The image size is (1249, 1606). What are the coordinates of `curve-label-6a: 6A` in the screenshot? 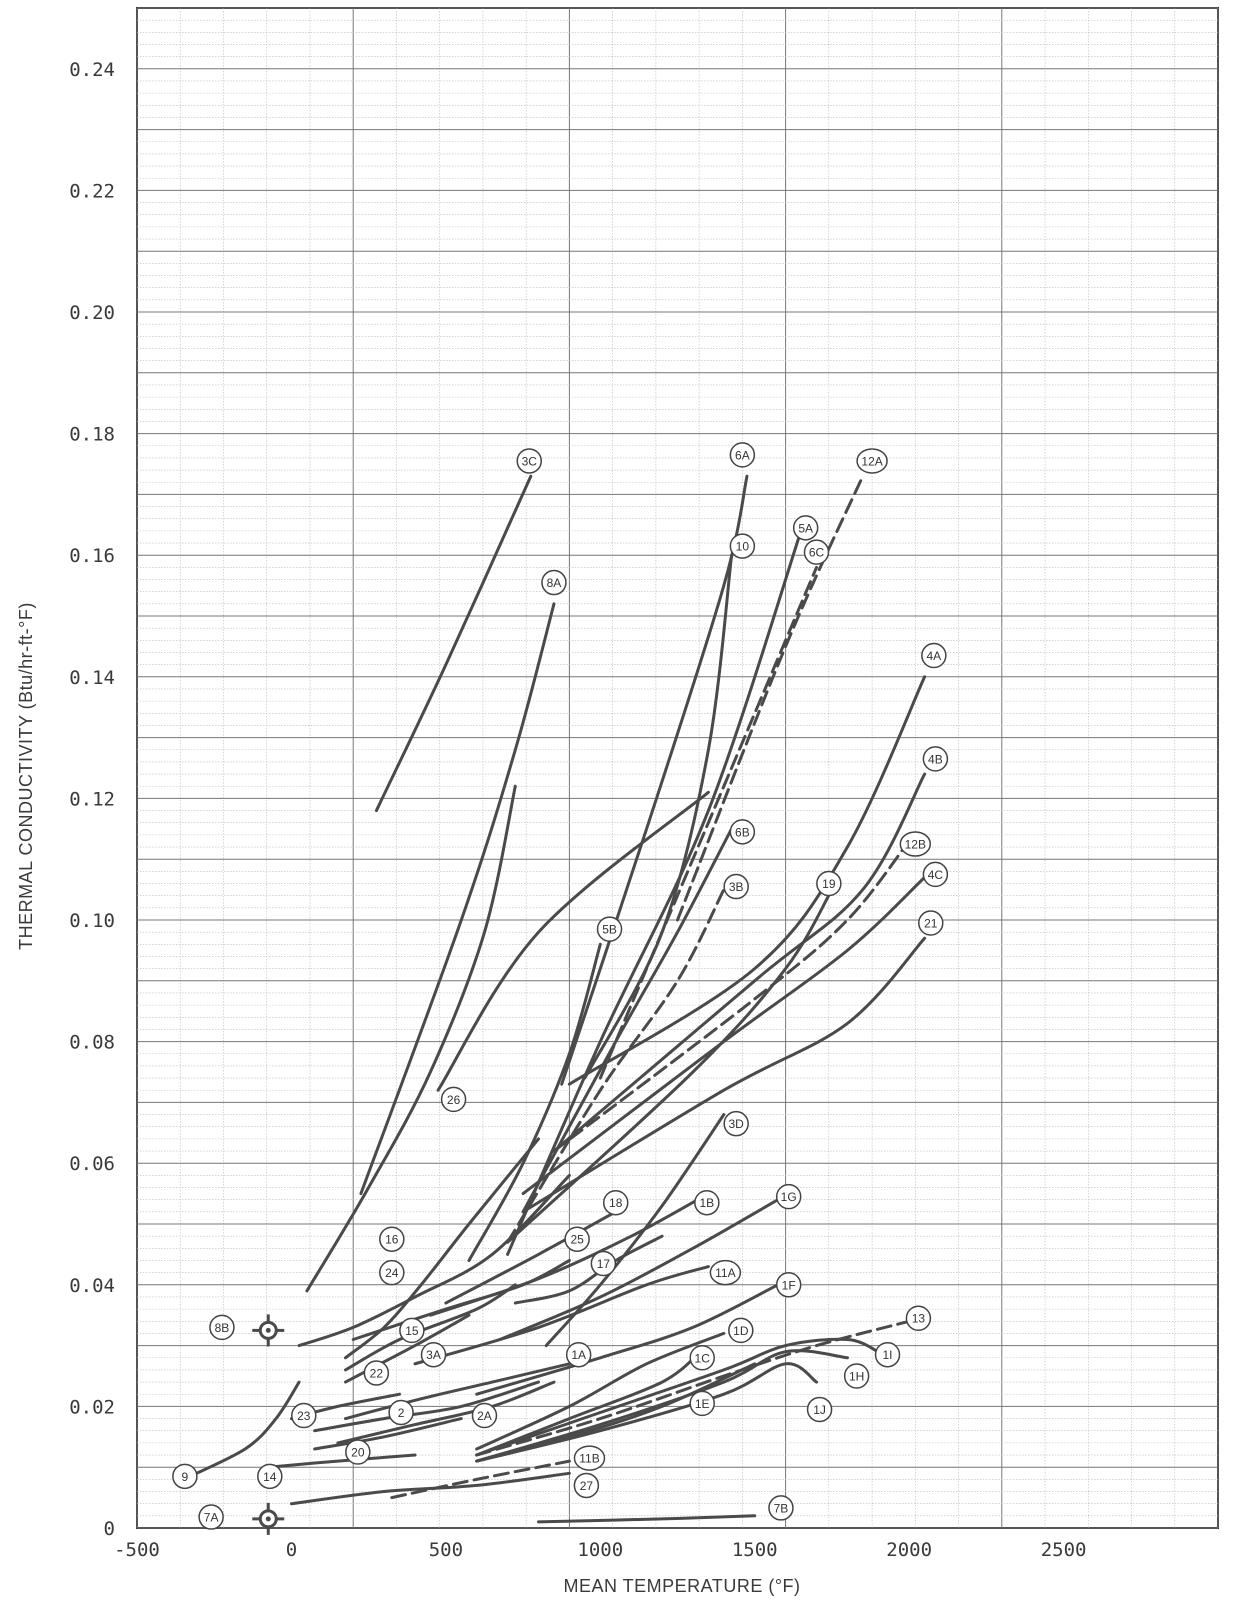 It's located at (742, 455).